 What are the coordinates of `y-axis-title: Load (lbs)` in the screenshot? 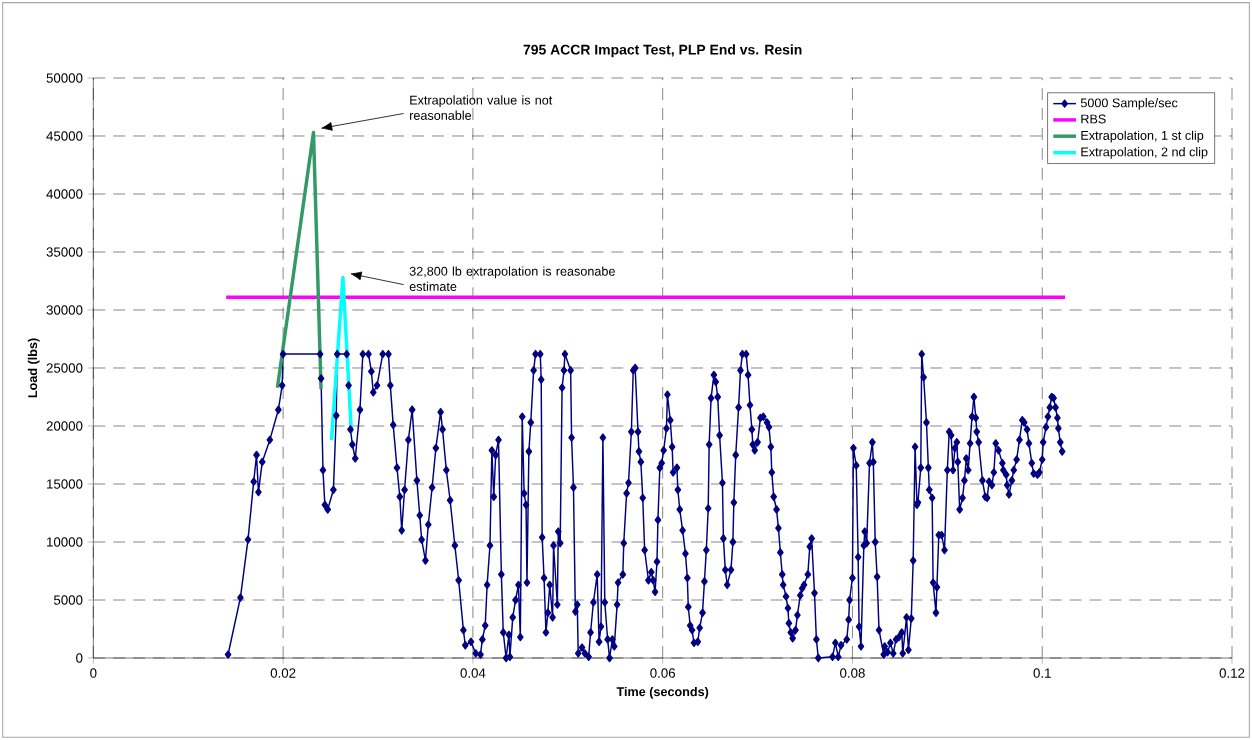 It's located at (33, 368).